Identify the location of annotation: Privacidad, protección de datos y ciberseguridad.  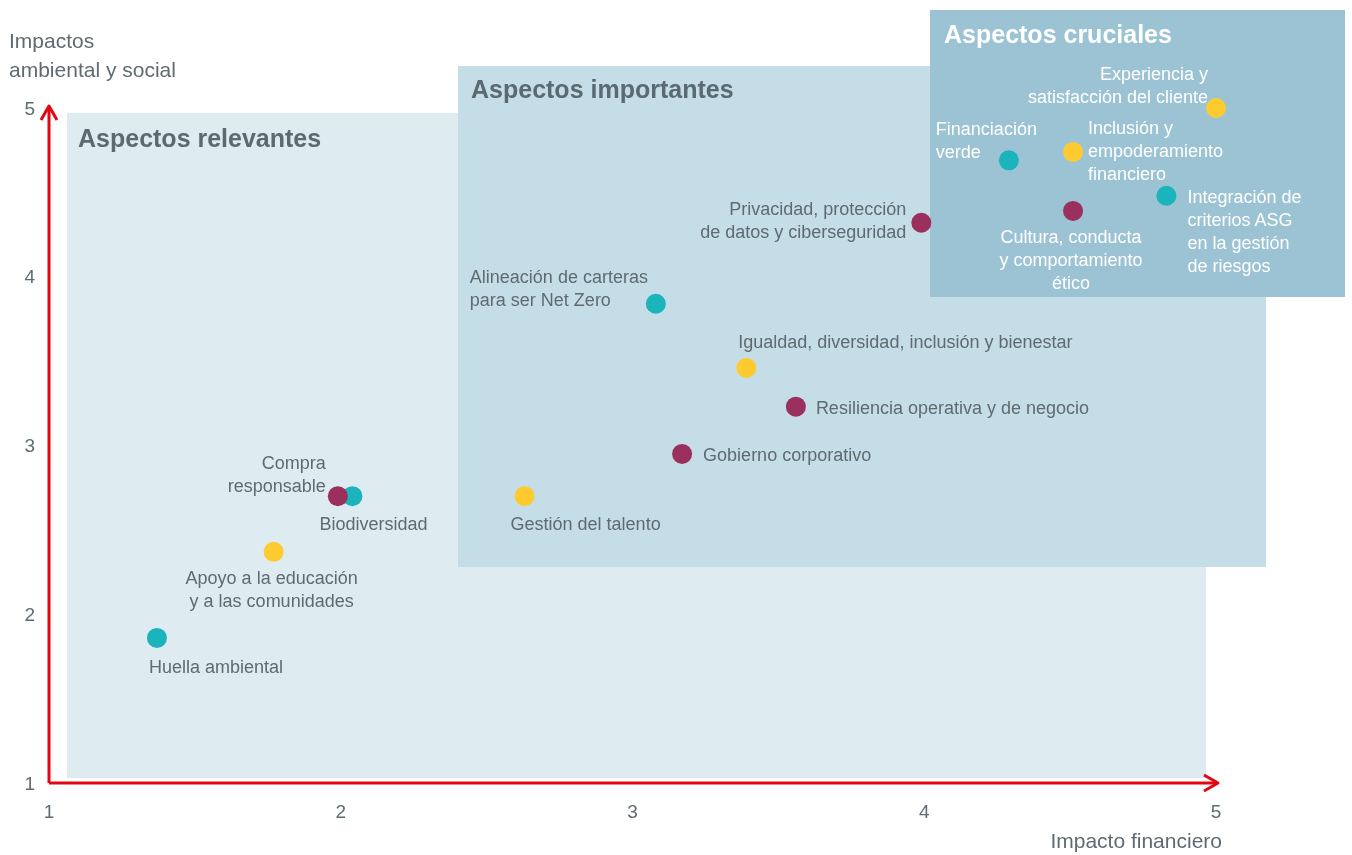
(803, 220).